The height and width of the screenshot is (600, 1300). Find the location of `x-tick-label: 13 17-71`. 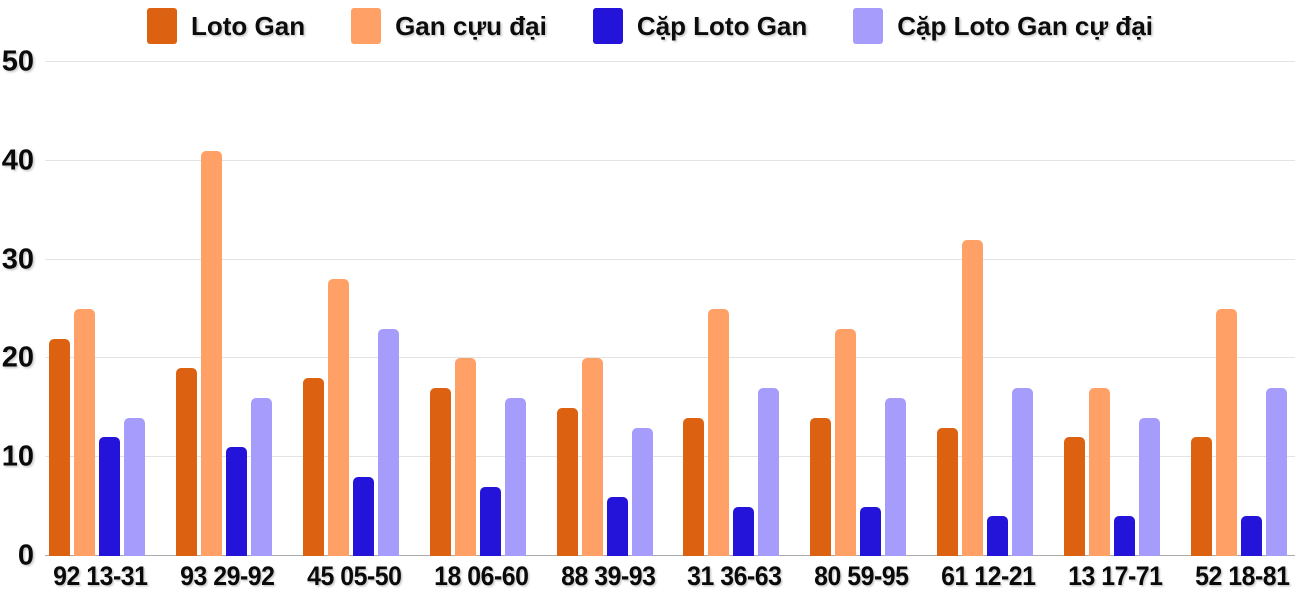

x-tick-label: 13 17-71 is located at coordinates (1113, 576).